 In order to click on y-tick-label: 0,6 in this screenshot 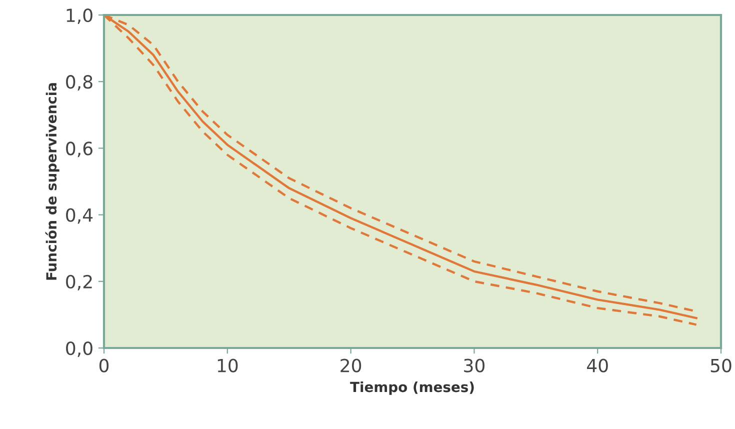, I will do `click(79, 150)`.